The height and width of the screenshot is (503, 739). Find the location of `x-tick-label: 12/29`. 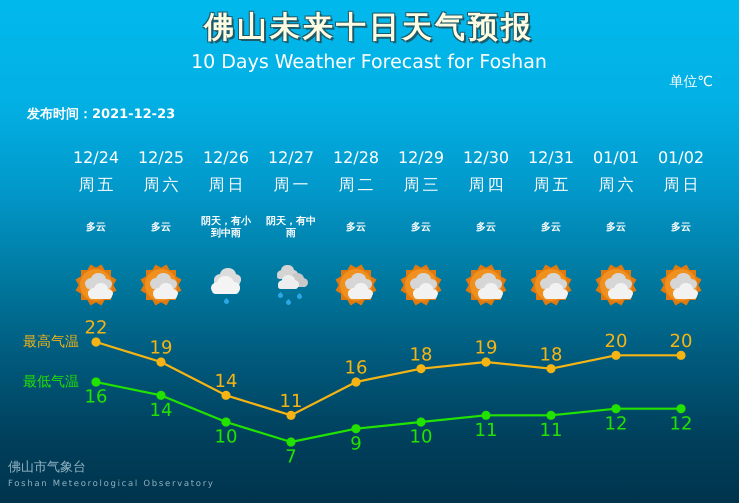

x-tick-label: 12/29 is located at coordinates (421, 158).